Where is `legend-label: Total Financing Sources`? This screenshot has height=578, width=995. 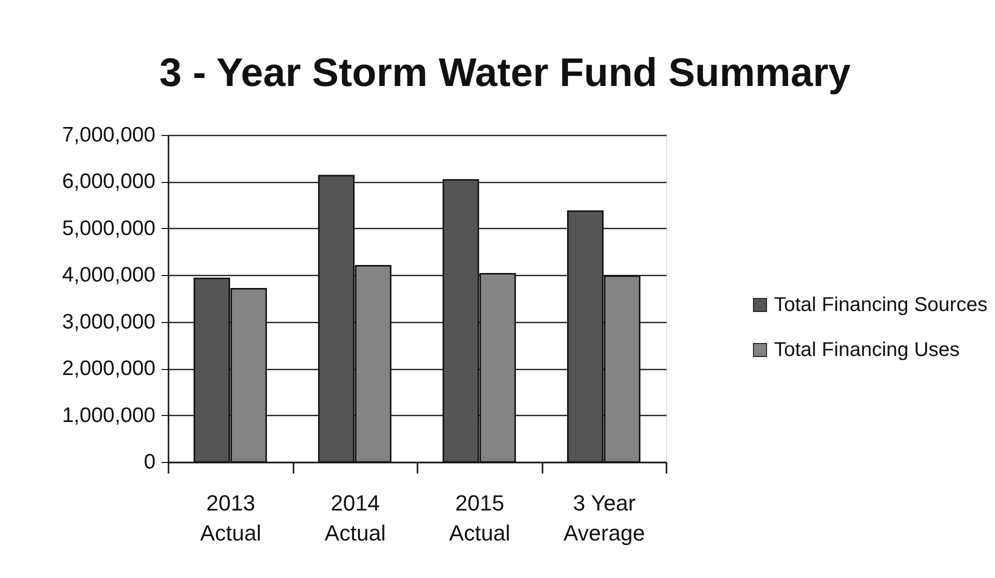
legend-label: Total Financing Sources is located at coordinates (881, 305).